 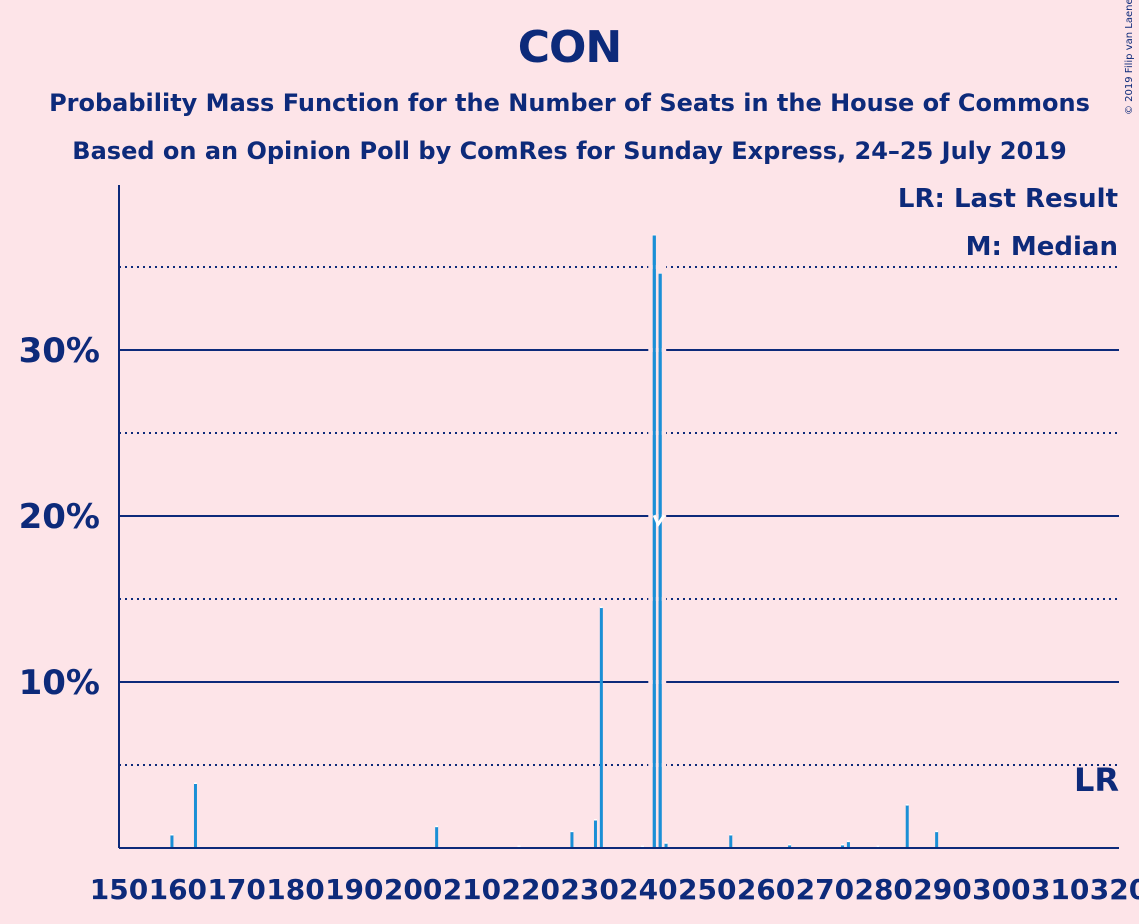 I want to click on x-tick-label-180: 180, so click(x=295, y=889).